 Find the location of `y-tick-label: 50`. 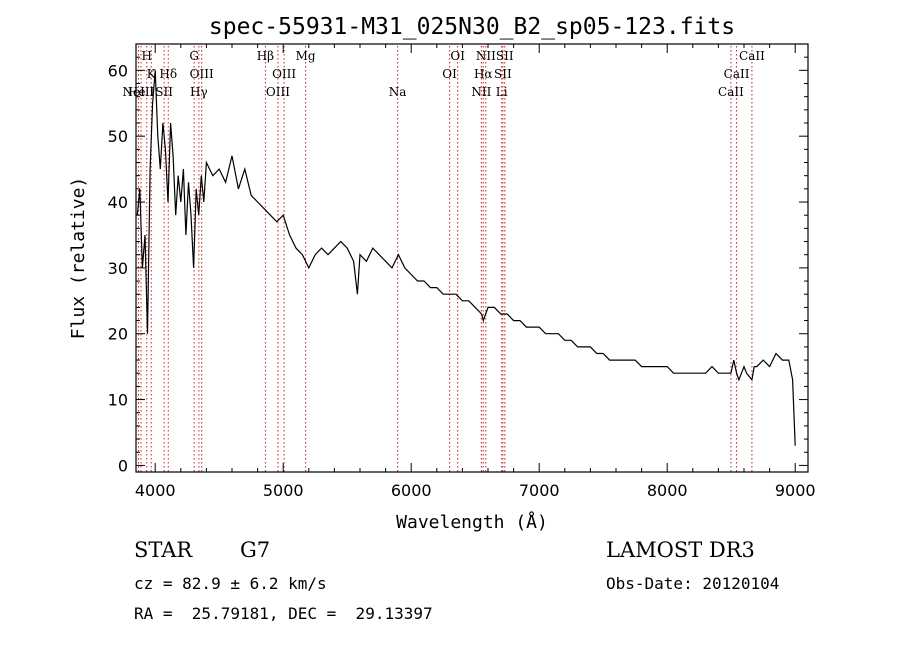

y-tick-label: 50 is located at coordinates (118, 136).